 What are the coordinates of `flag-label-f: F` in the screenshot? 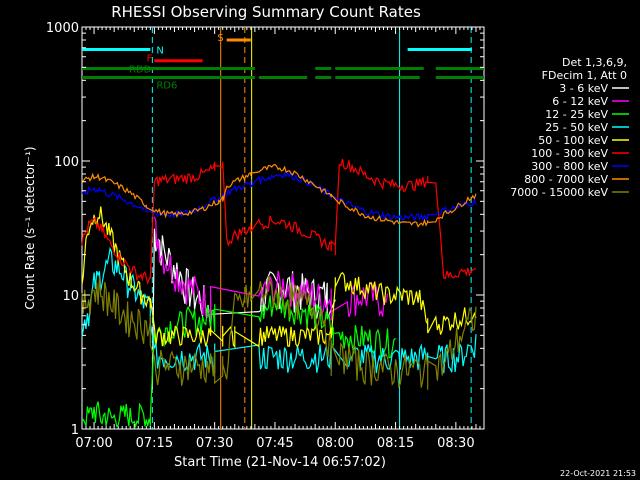 It's located at (150, 59).